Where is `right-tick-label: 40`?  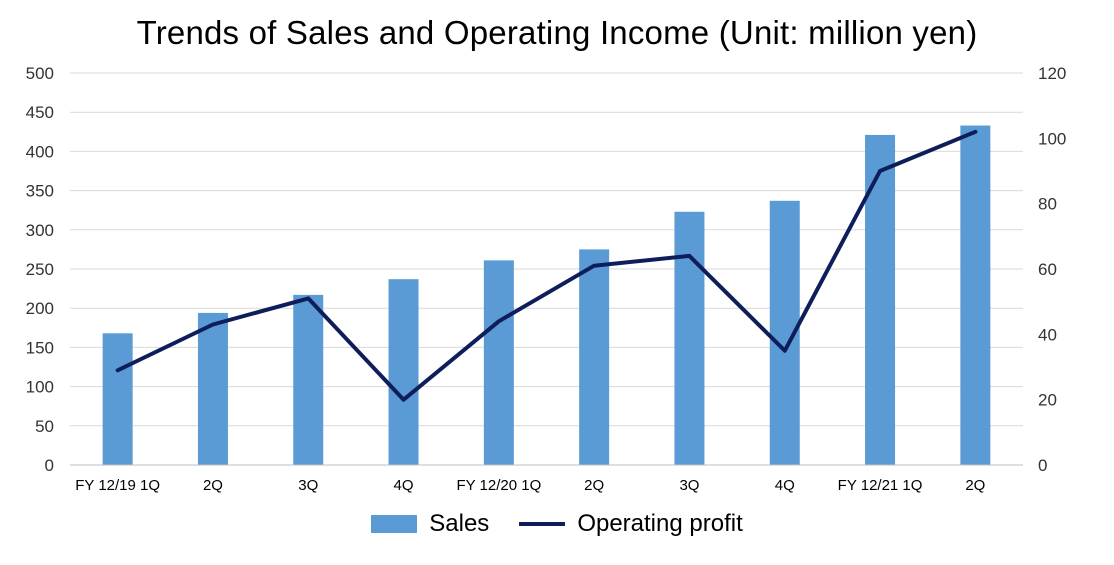 right-tick-label: 40 is located at coordinates (1047, 334).